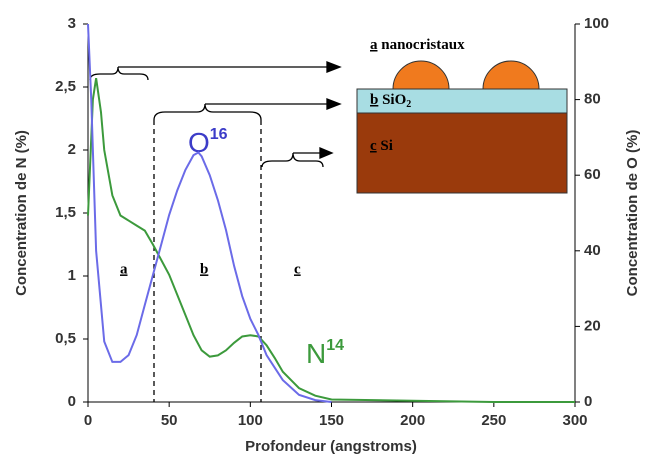 The width and height of the screenshot is (645, 464). Describe the element at coordinates (199, 142) in the screenshot. I see `label: O` at that location.